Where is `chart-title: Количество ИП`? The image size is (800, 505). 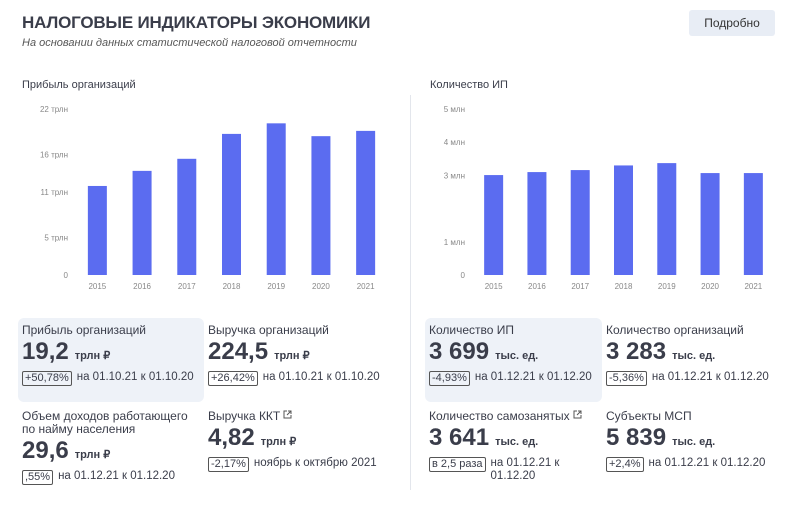 chart-title: Количество ИП is located at coordinates (469, 85).